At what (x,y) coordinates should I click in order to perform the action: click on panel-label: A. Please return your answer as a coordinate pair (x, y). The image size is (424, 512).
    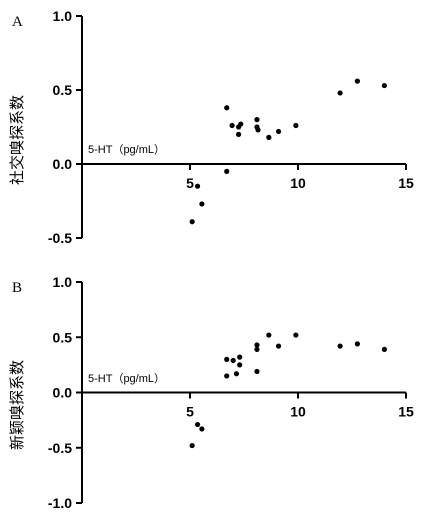
    Looking at the image, I should click on (17, 22).